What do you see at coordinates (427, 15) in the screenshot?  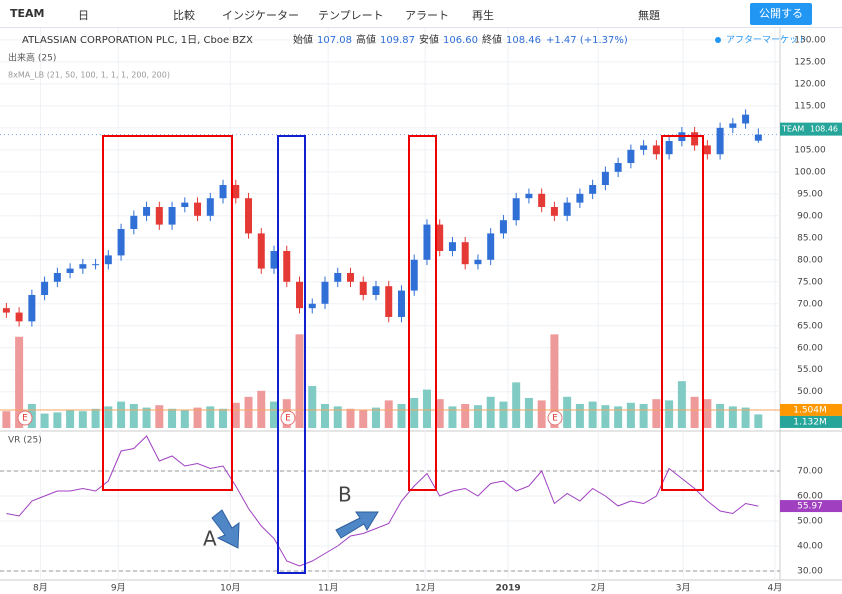 I see `alert: アラート` at bounding box center [427, 15].